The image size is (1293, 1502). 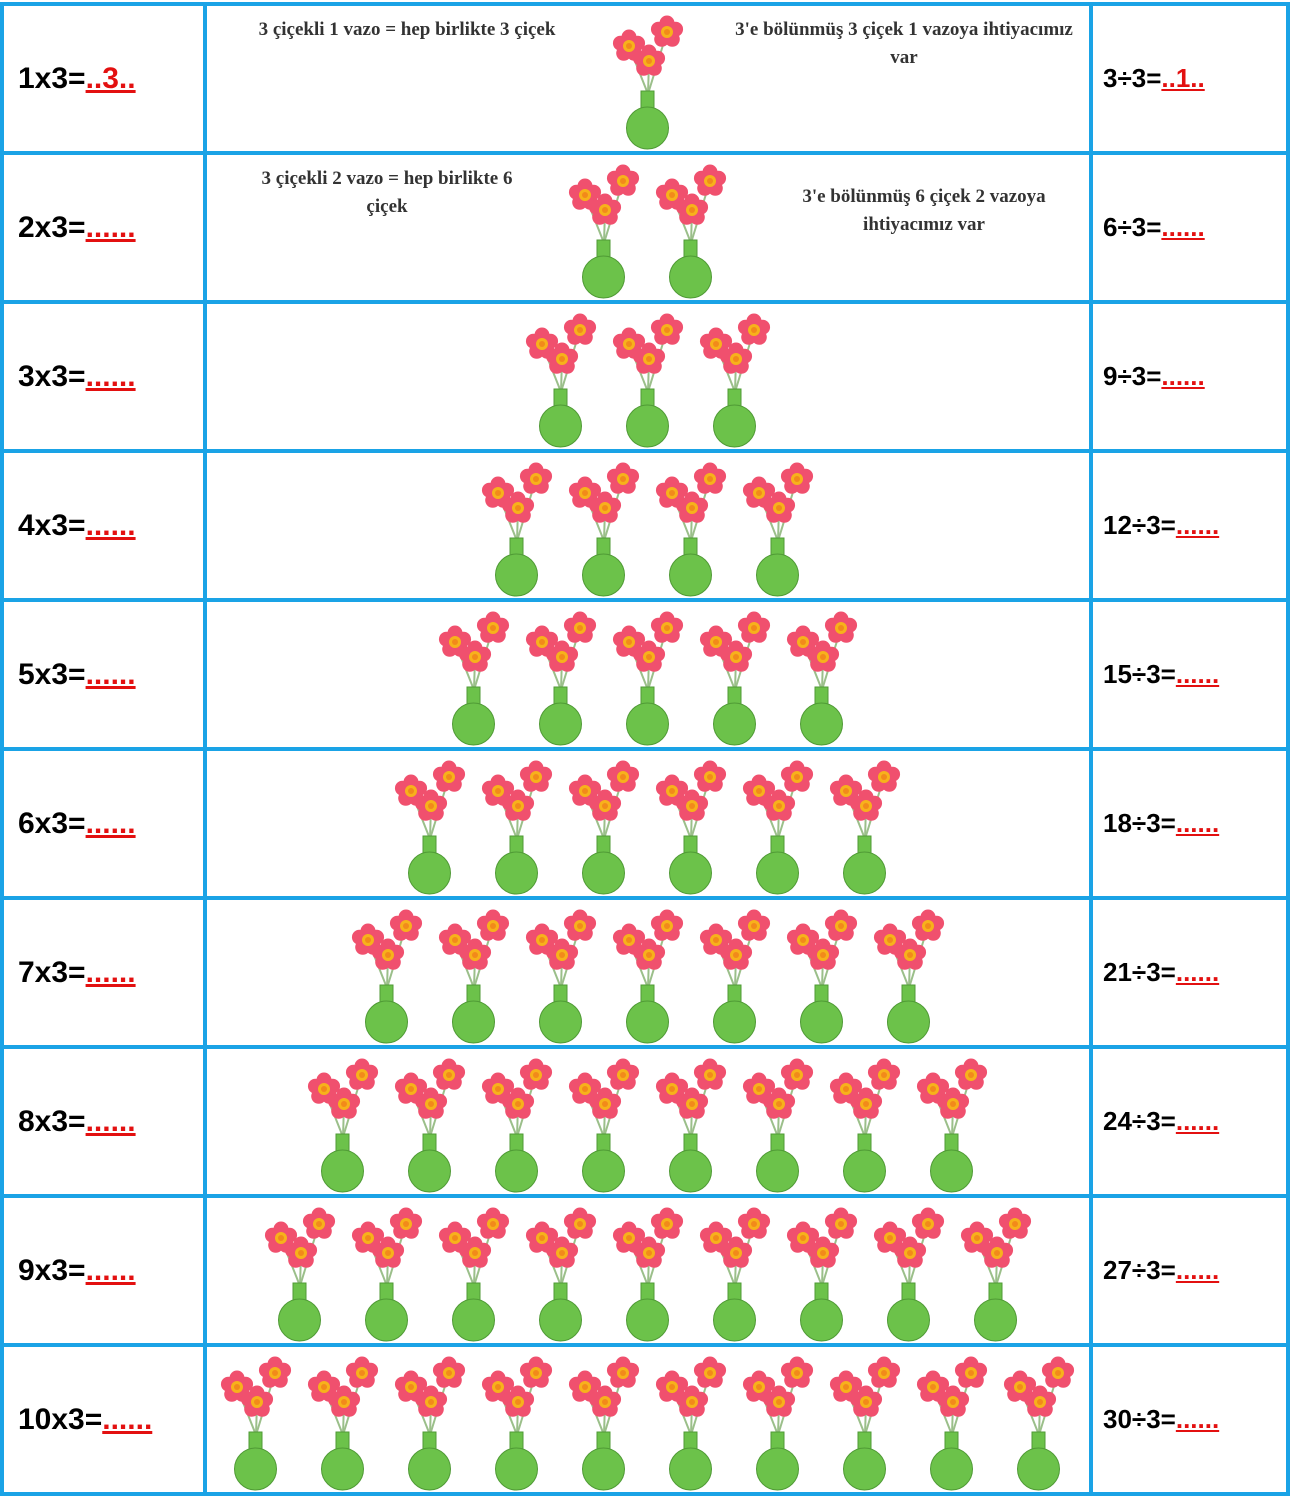 I want to click on multiplication: 9x3=, so click(x=52, y=1270).